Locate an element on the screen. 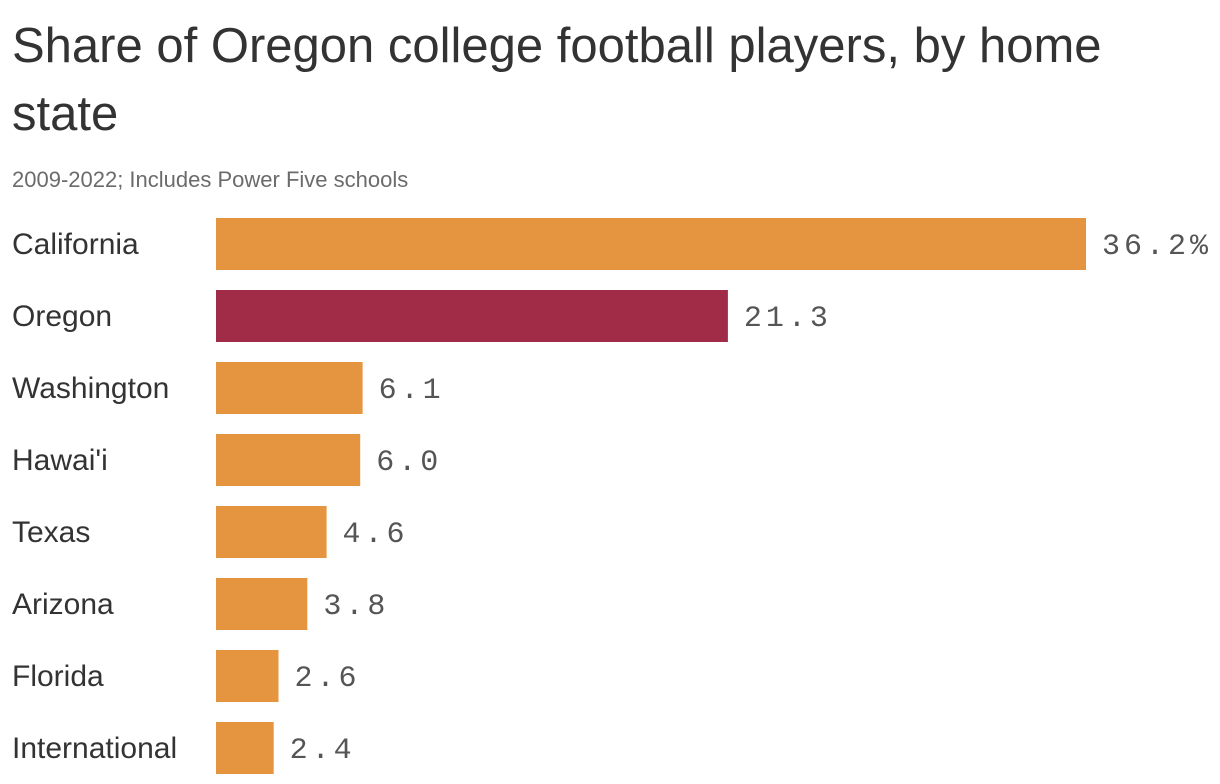 This screenshot has height=784, width=1220. value-label-florida: 2.6 is located at coordinates (327, 679).